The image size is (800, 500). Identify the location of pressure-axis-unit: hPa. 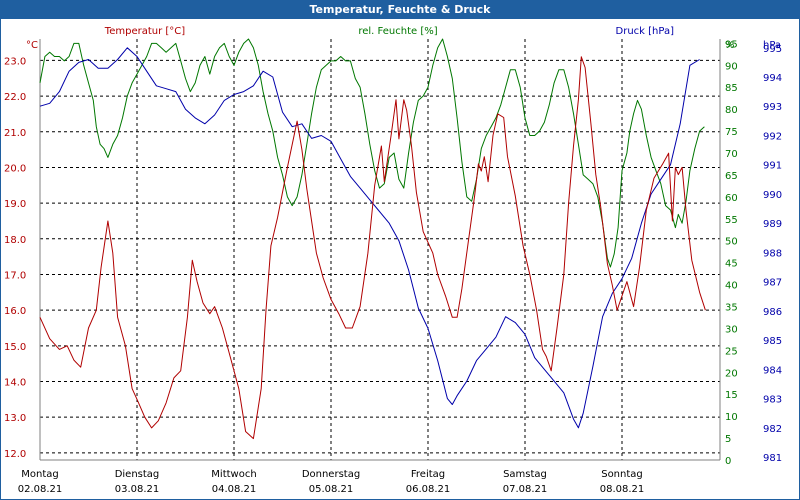
(772, 45).